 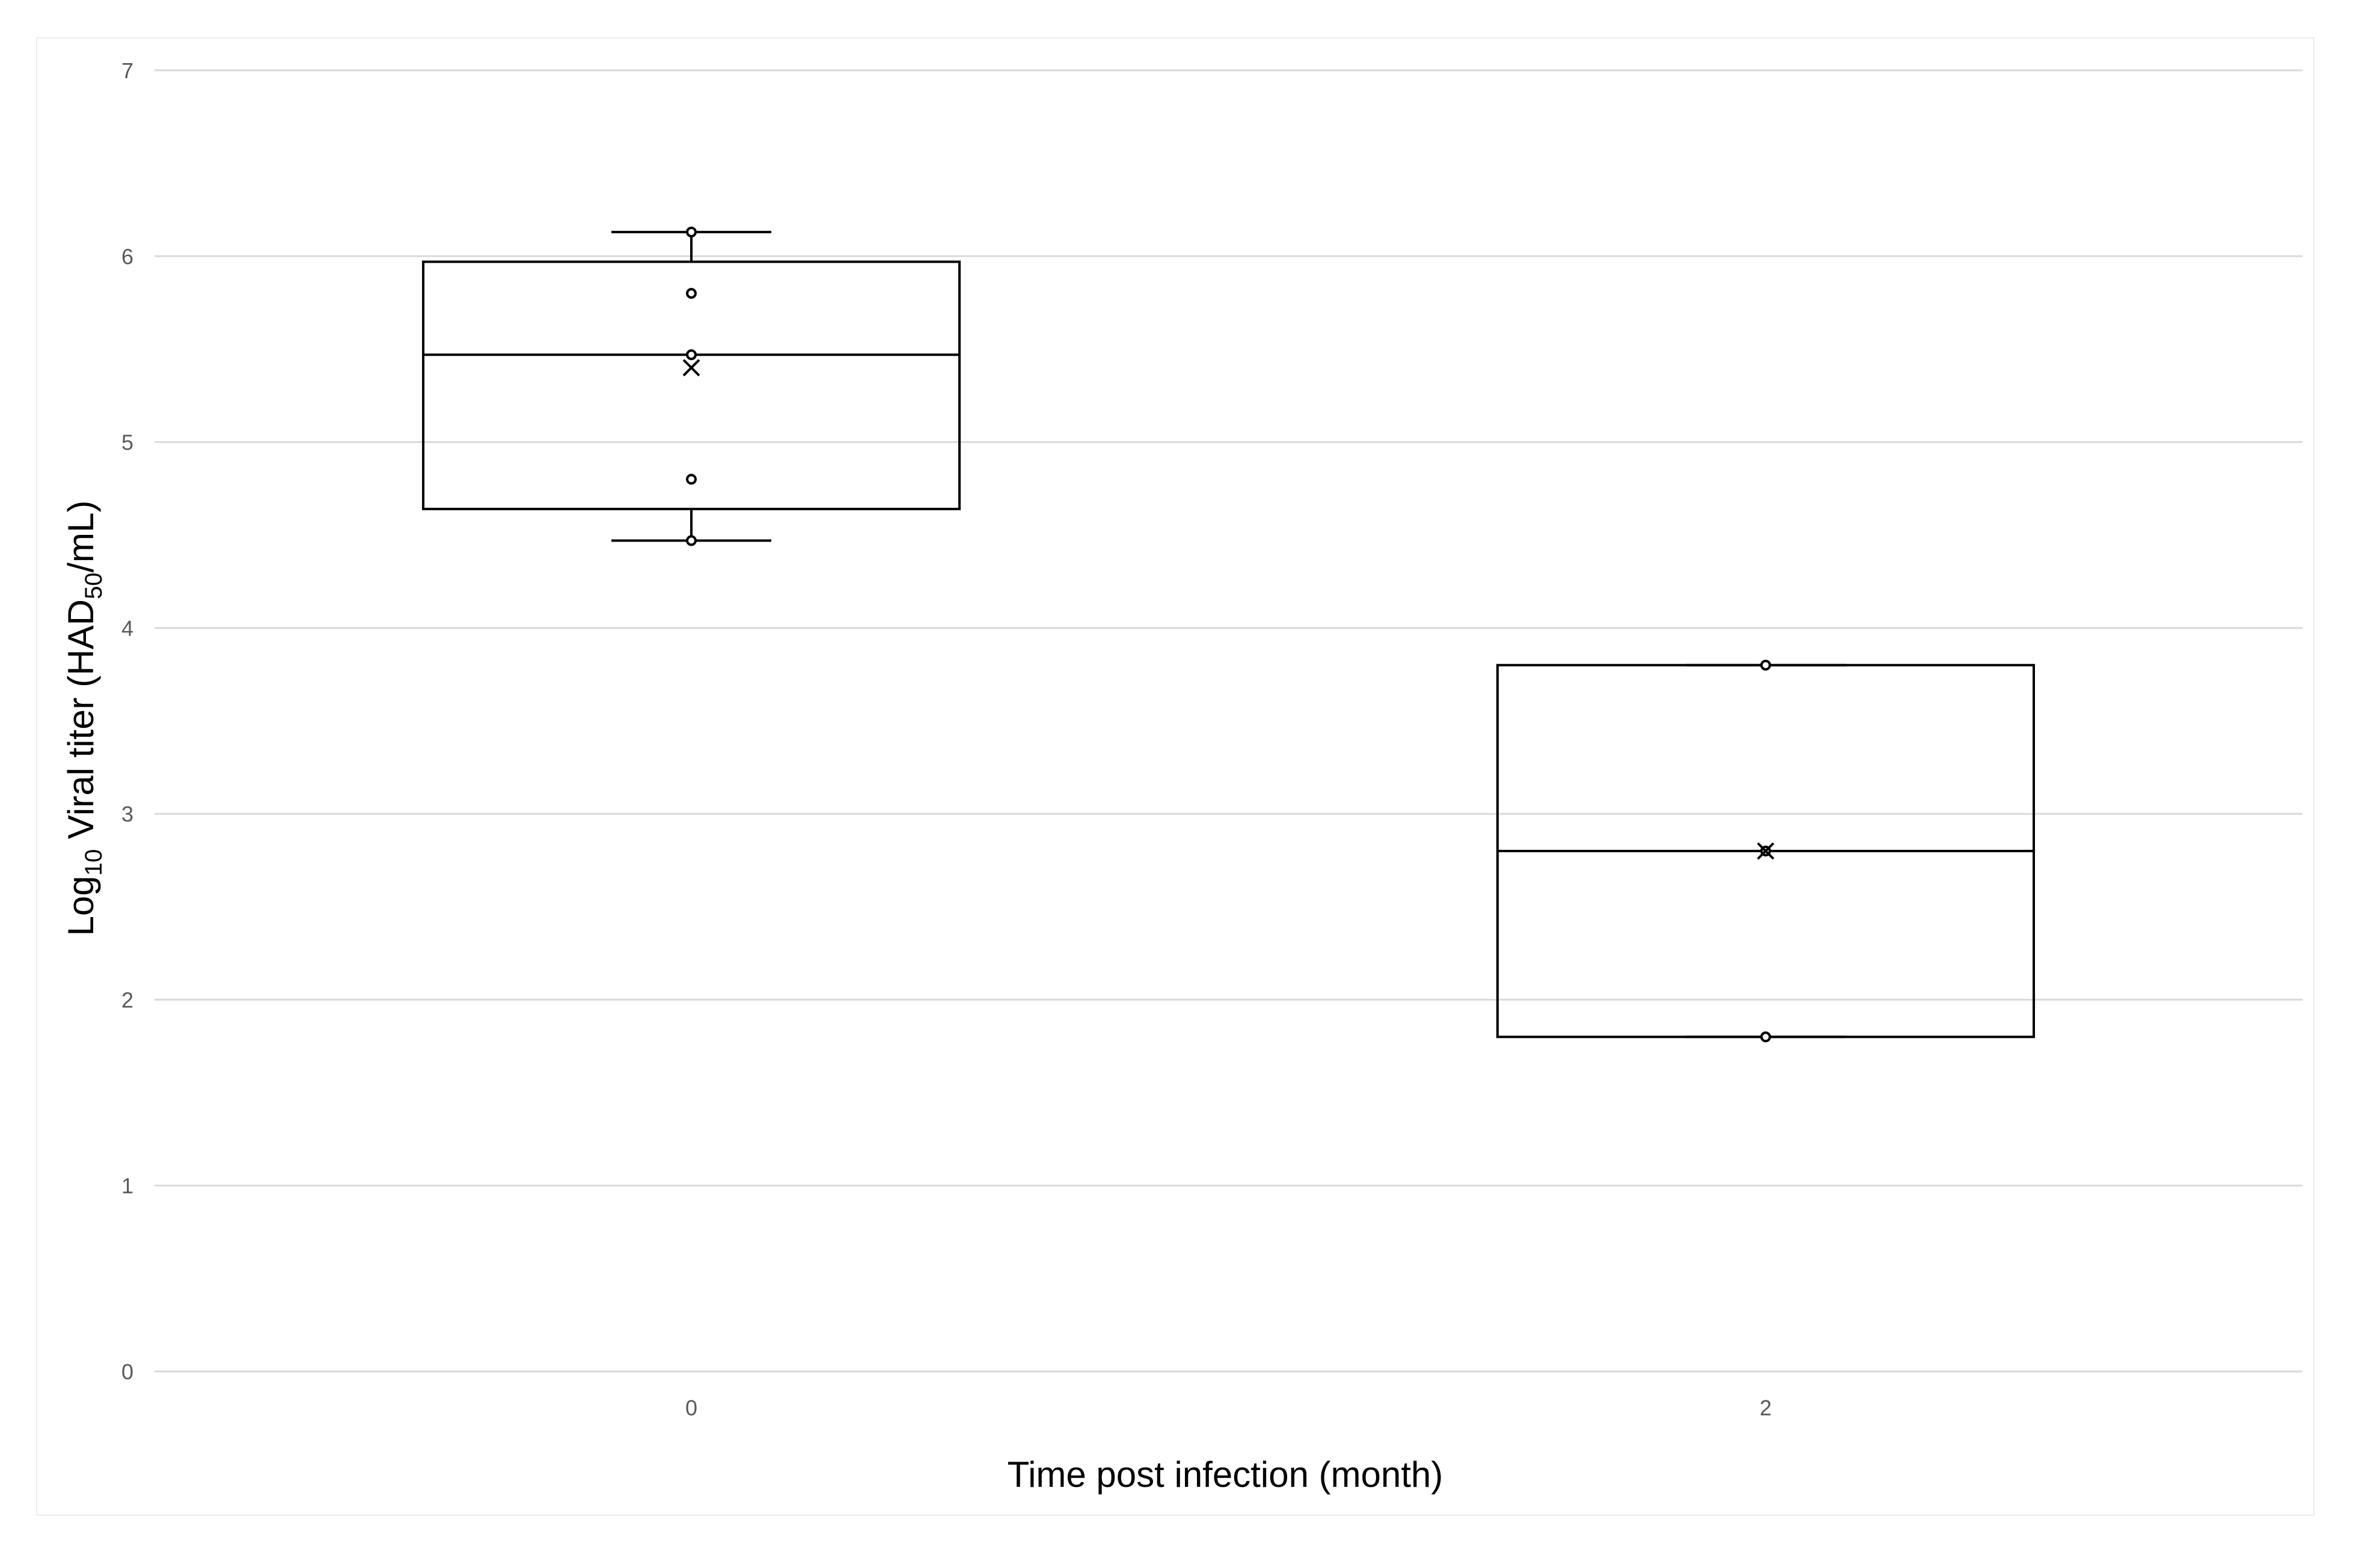 What do you see at coordinates (1225, 1474) in the screenshot?
I see `x-axis-title: Time post infection (month)` at bounding box center [1225, 1474].